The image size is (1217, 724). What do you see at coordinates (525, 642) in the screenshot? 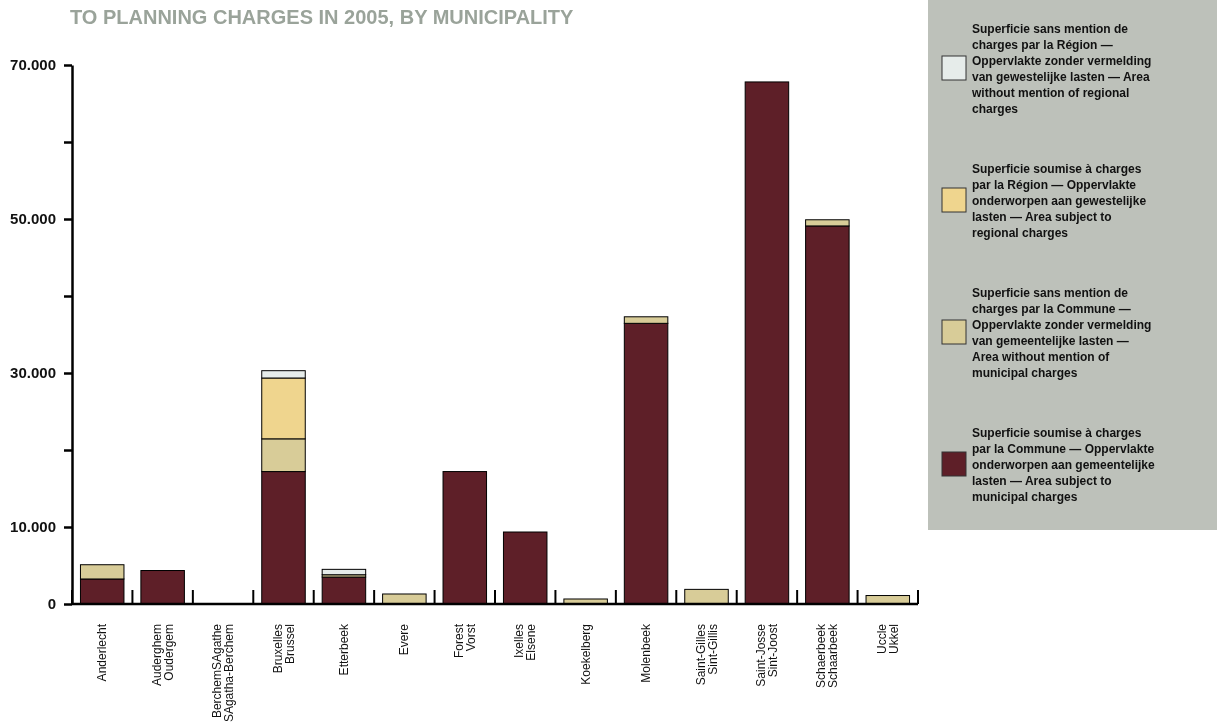
I see `x-tick-label: Ixelles Elsene` at bounding box center [525, 642].